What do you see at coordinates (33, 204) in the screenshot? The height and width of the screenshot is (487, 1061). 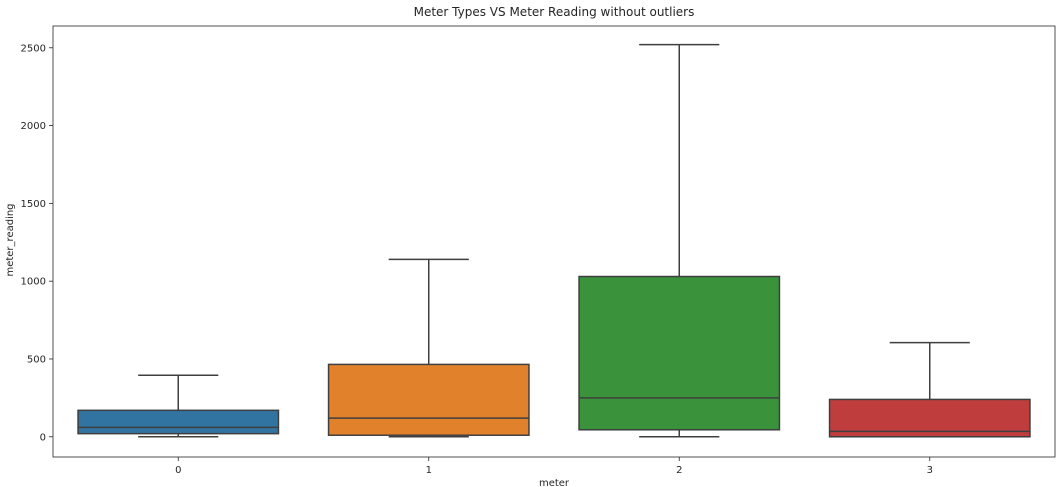 I see `y-tick-label-1500: 1500` at bounding box center [33, 204].